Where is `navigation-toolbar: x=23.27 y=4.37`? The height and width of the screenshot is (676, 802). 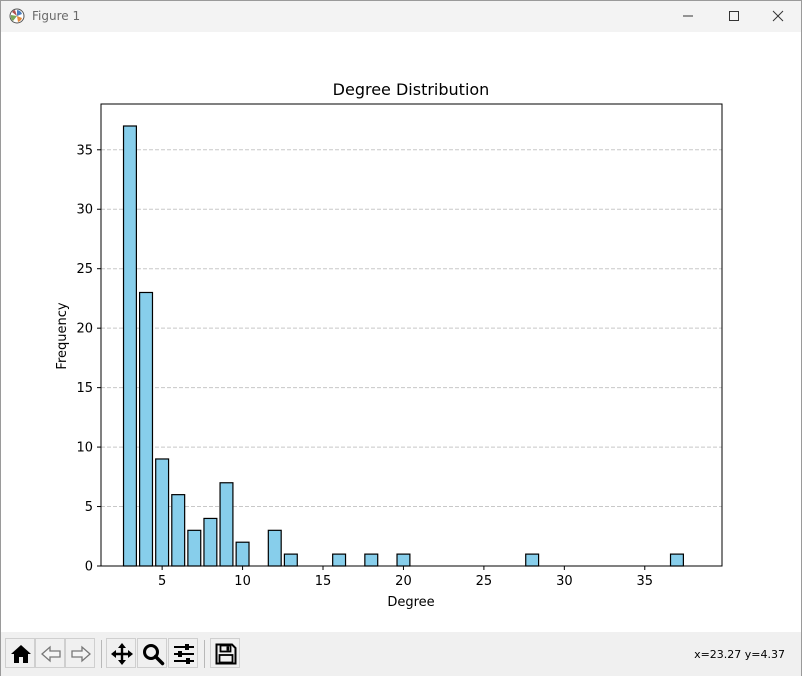 navigation-toolbar: x=23.27 y=4.37 is located at coordinates (401, 654).